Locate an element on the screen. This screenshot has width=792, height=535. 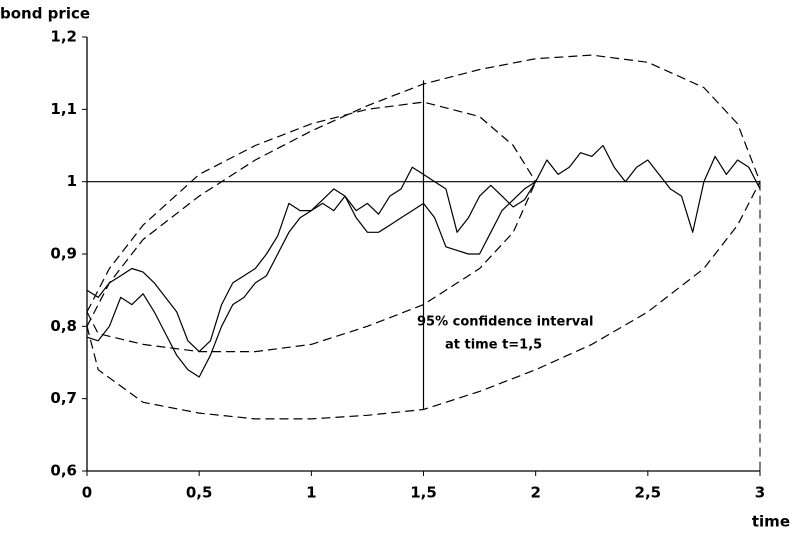
x-tick-label: 2 is located at coordinates (535, 493).